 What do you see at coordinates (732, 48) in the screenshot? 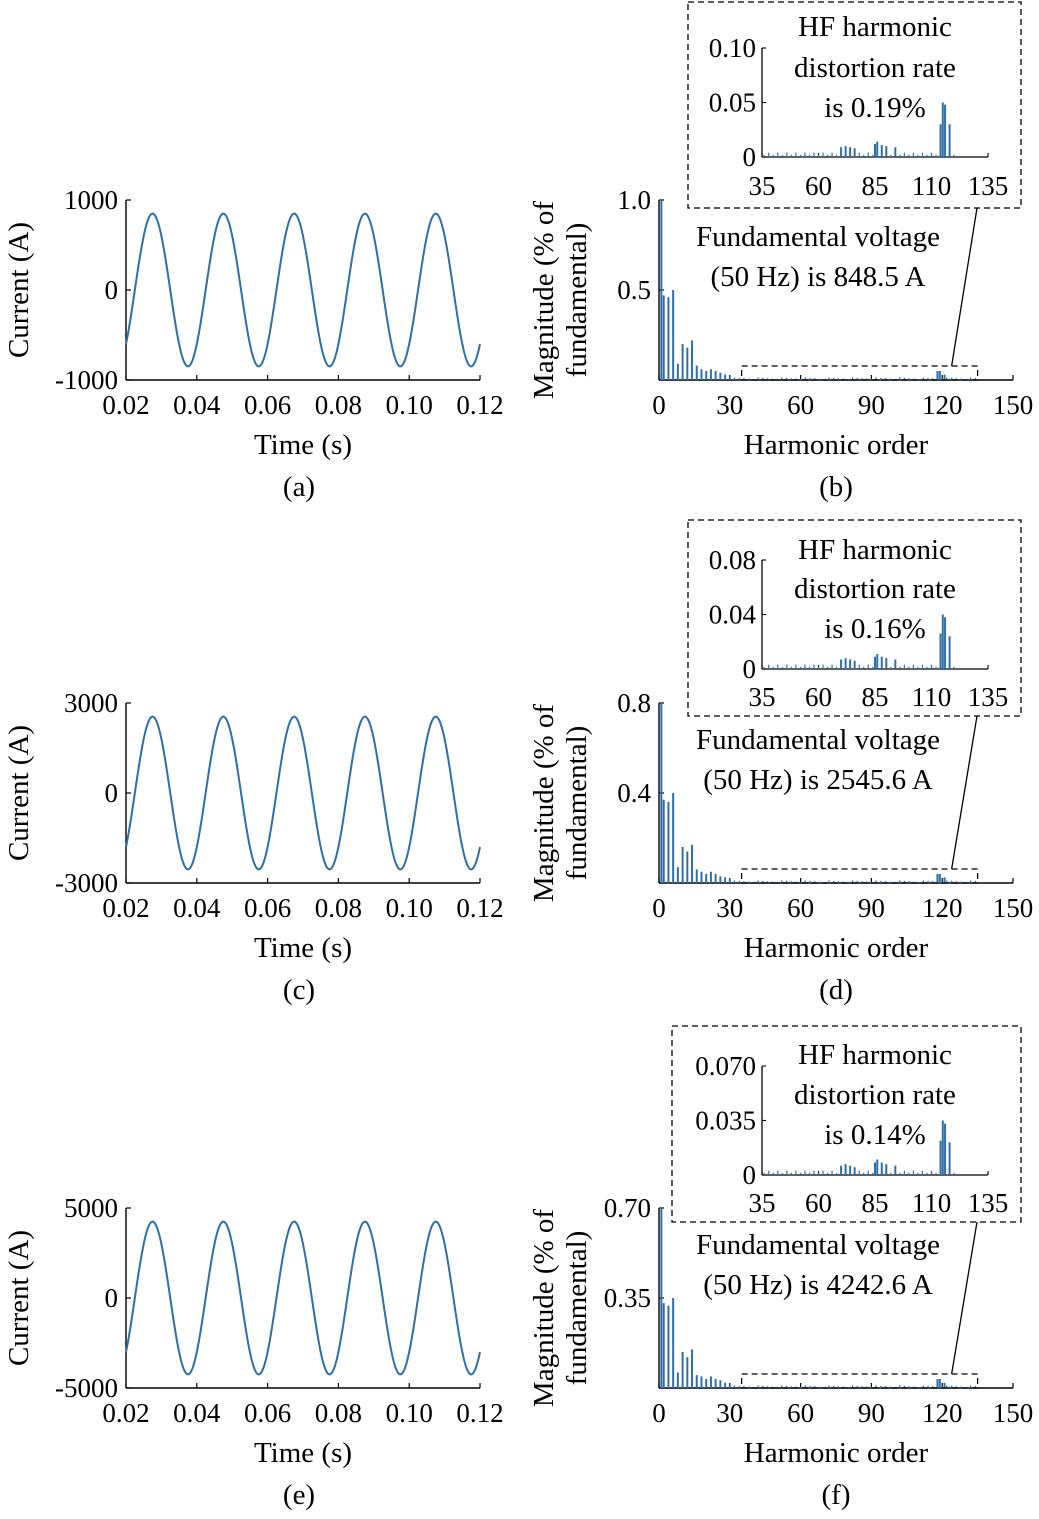
I see `inset-y-tick-label: 0.10` at bounding box center [732, 48].